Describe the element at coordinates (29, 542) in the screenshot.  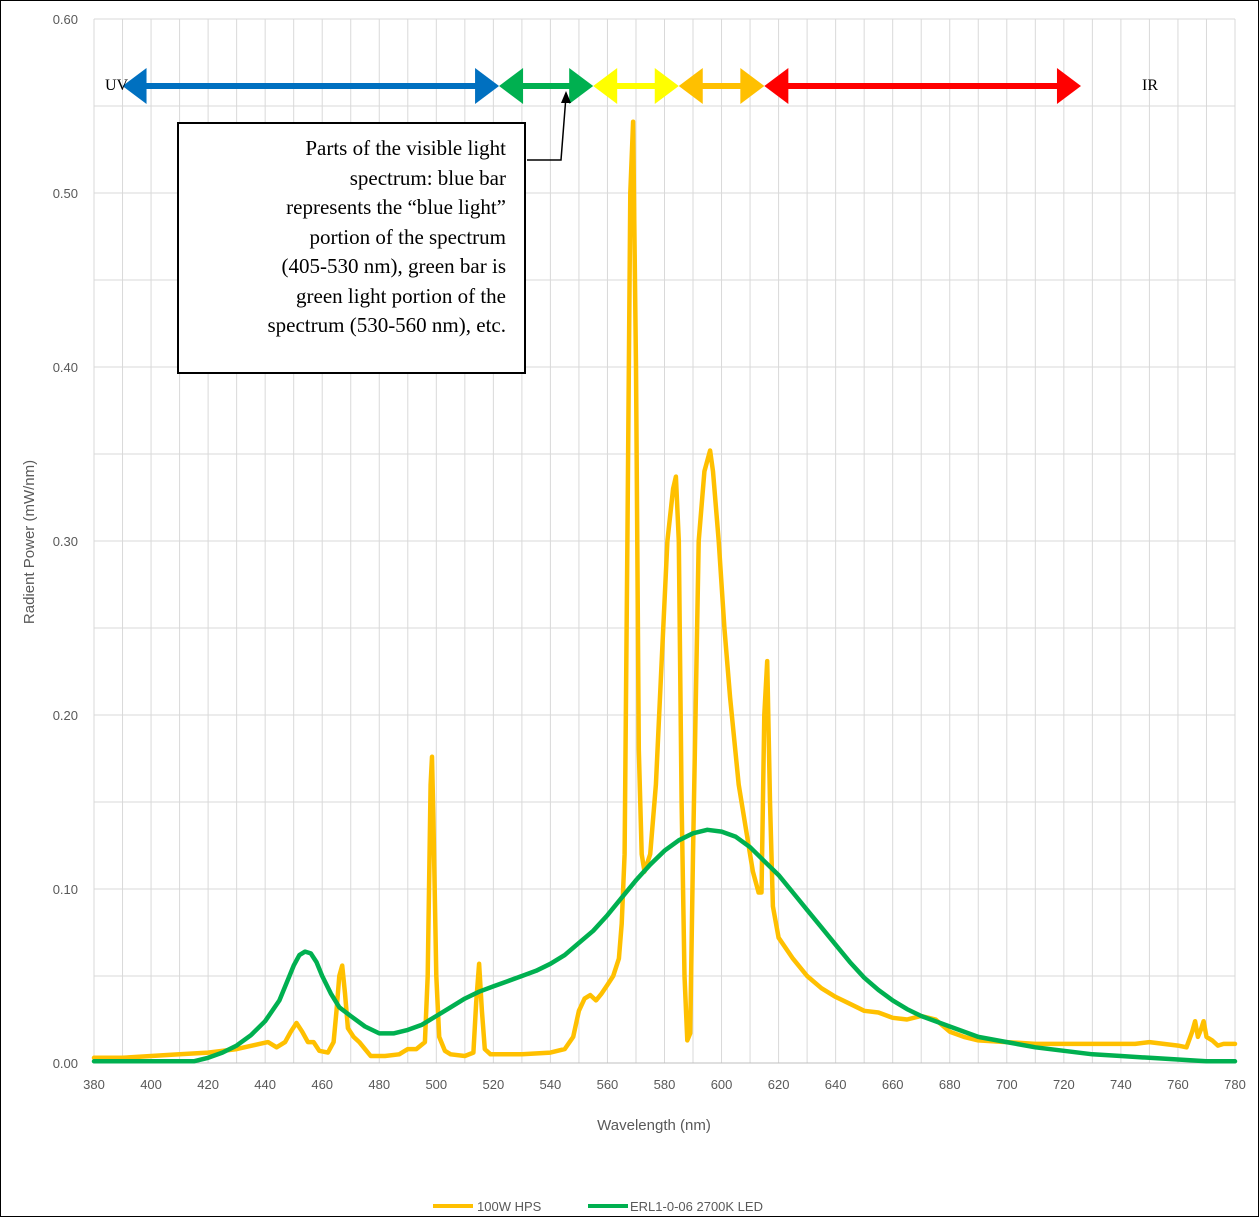
I see `y-axis-title: Radient Power (mW/nm)` at that location.